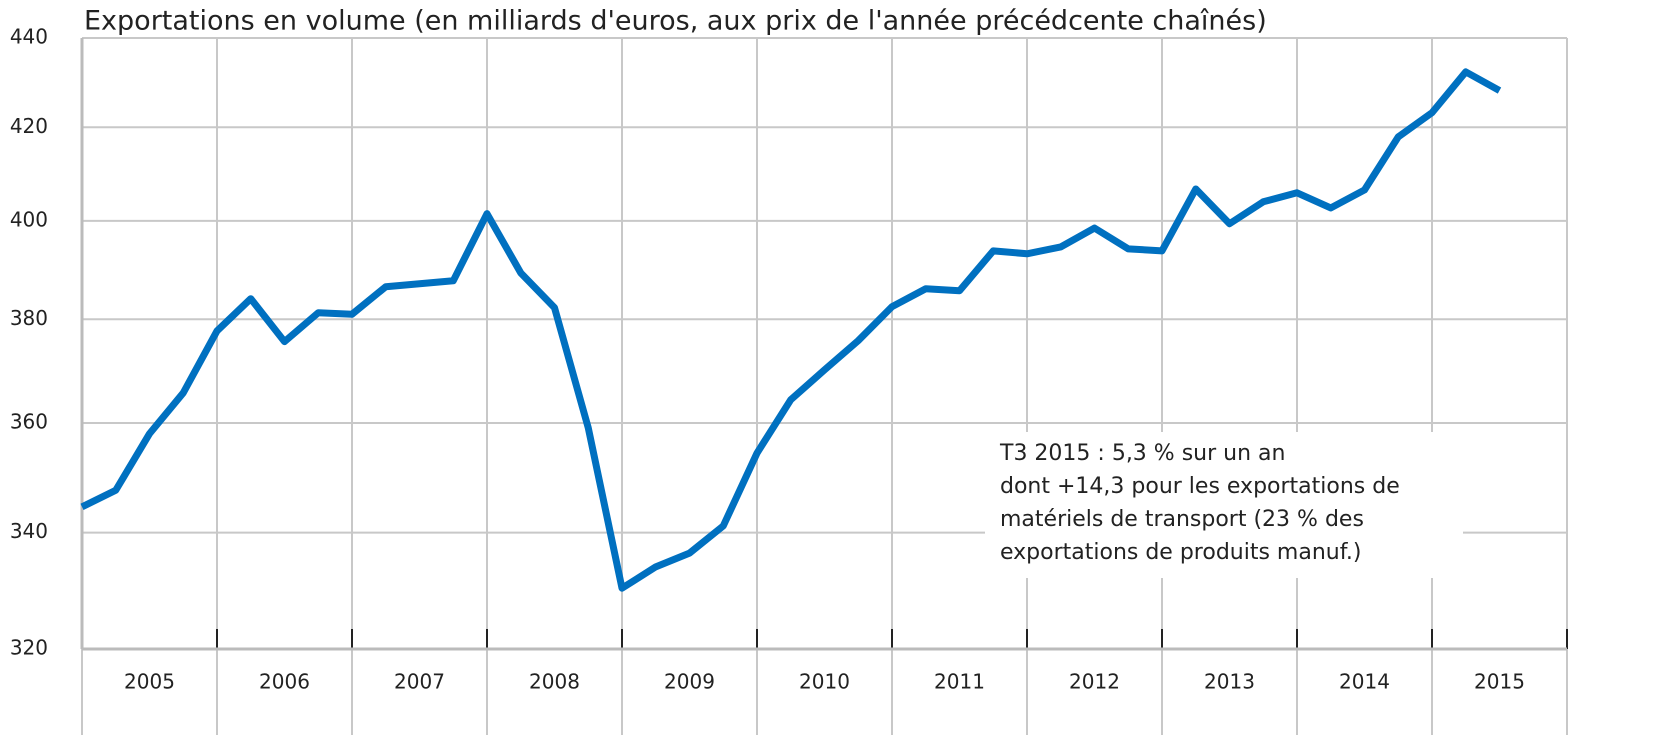 The height and width of the screenshot is (735, 1669). Describe the element at coordinates (29, 318) in the screenshot. I see `y-tick-label: 380` at that location.